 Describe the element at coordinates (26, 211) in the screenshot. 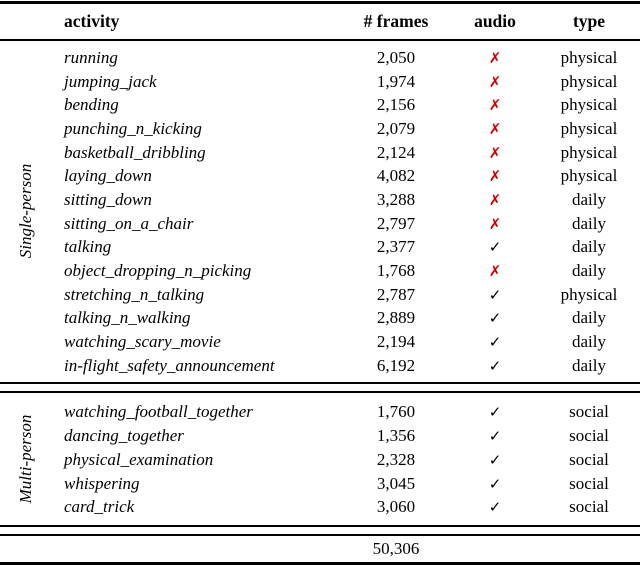

I see `section-label-column: Single-person` at that location.